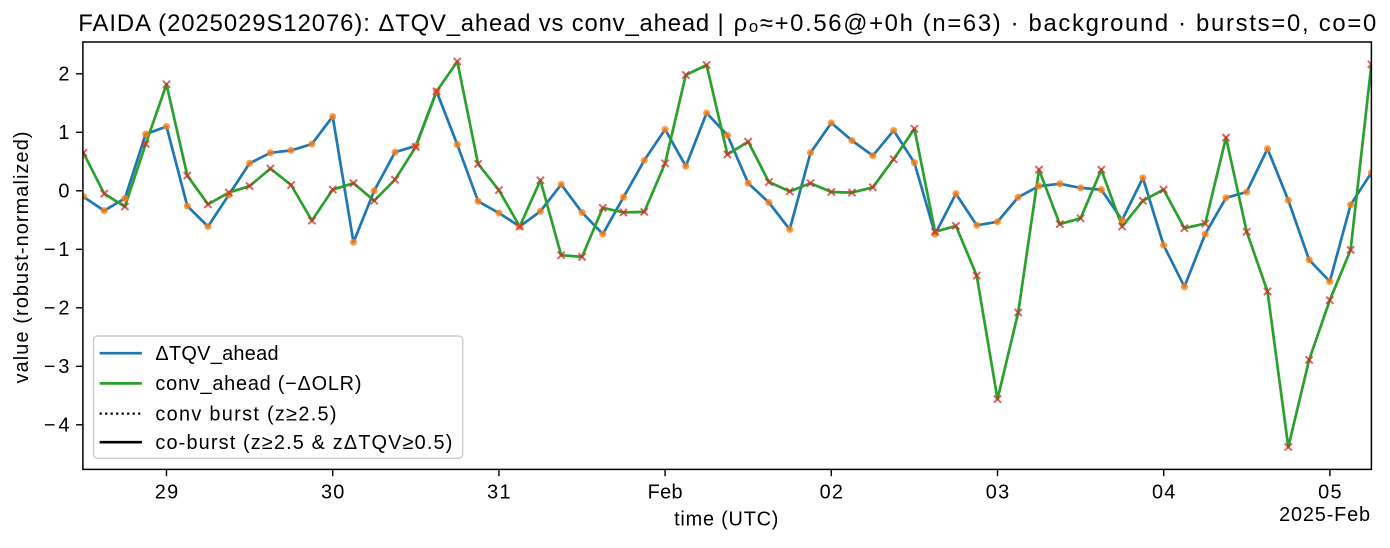 Image resolution: width=1390 pixels, height=548 pixels. I want to click on svg-text: 29, so click(167, 492).